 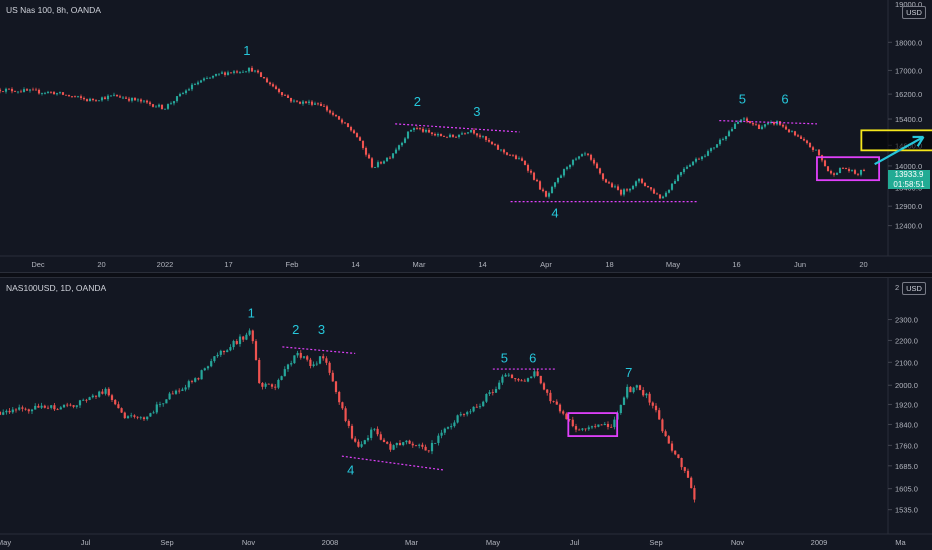 What do you see at coordinates (355, 264) in the screenshot?
I see `time-tick-label: 14` at bounding box center [355, 264].